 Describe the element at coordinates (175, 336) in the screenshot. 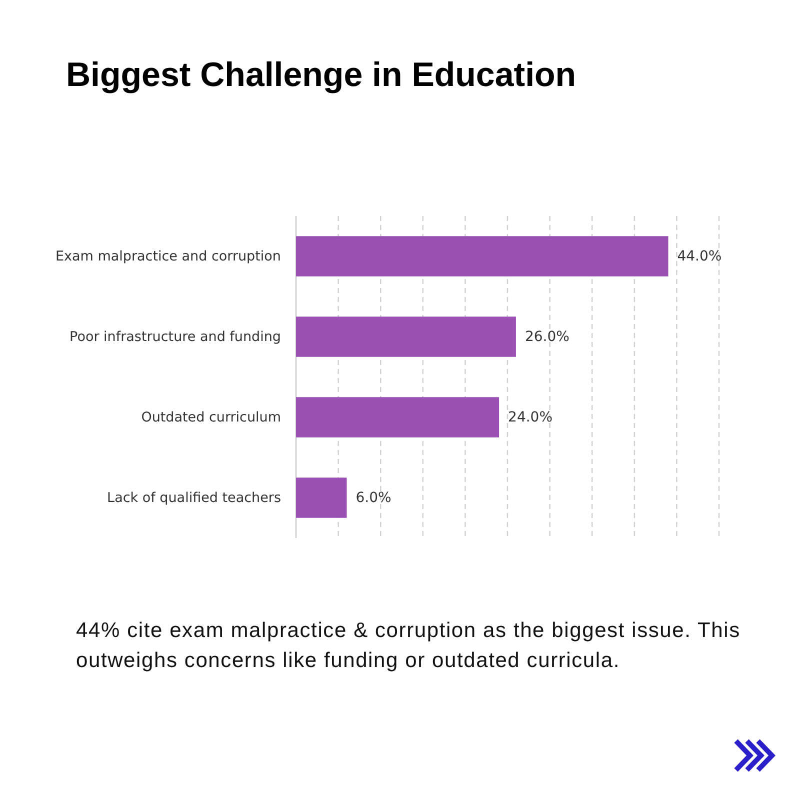

I see `y-tick-label: Poor infrastructure and funding` at that location.